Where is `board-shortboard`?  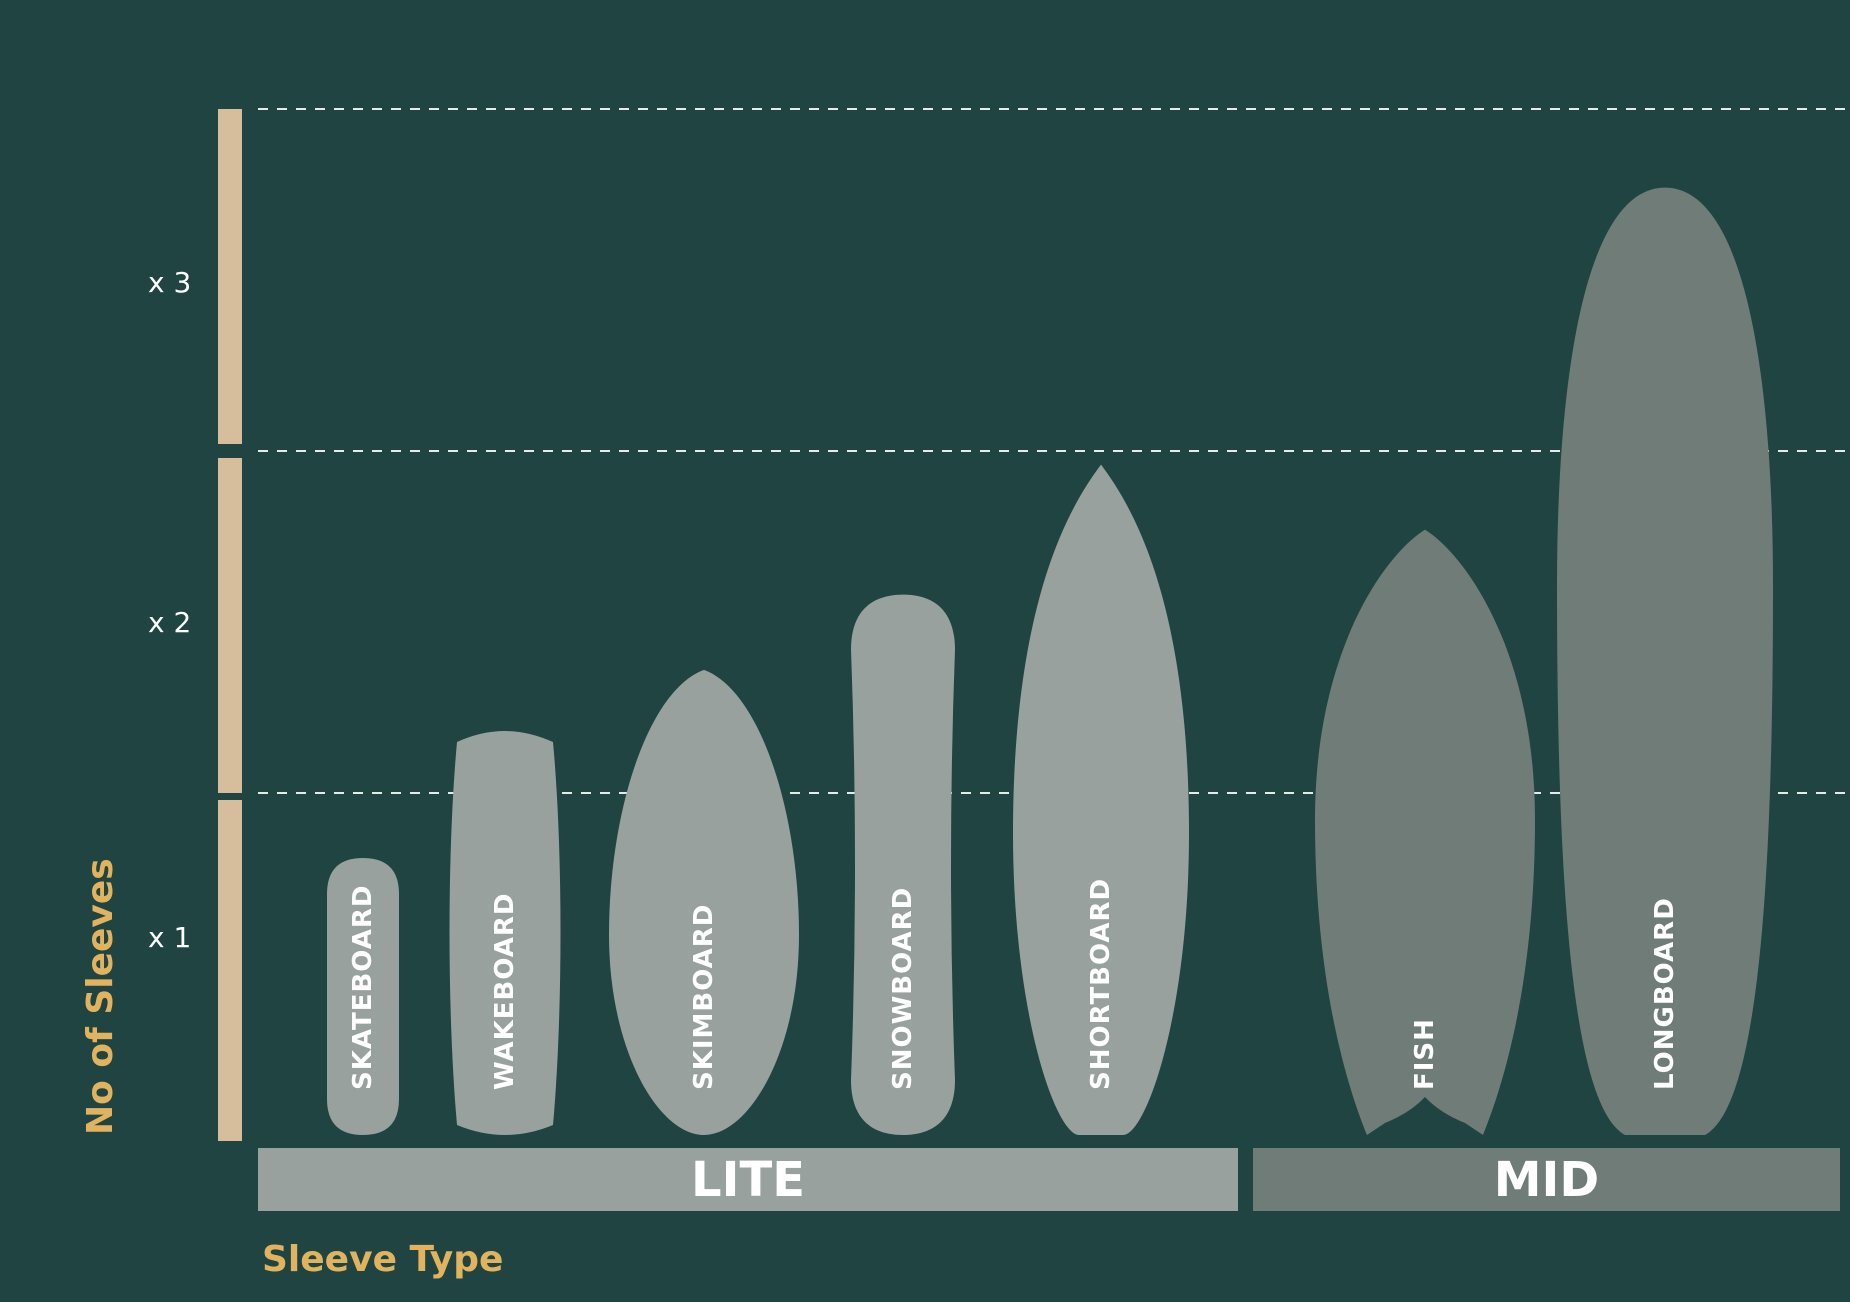
board-shortboard is located at coordinates (1101, 799).